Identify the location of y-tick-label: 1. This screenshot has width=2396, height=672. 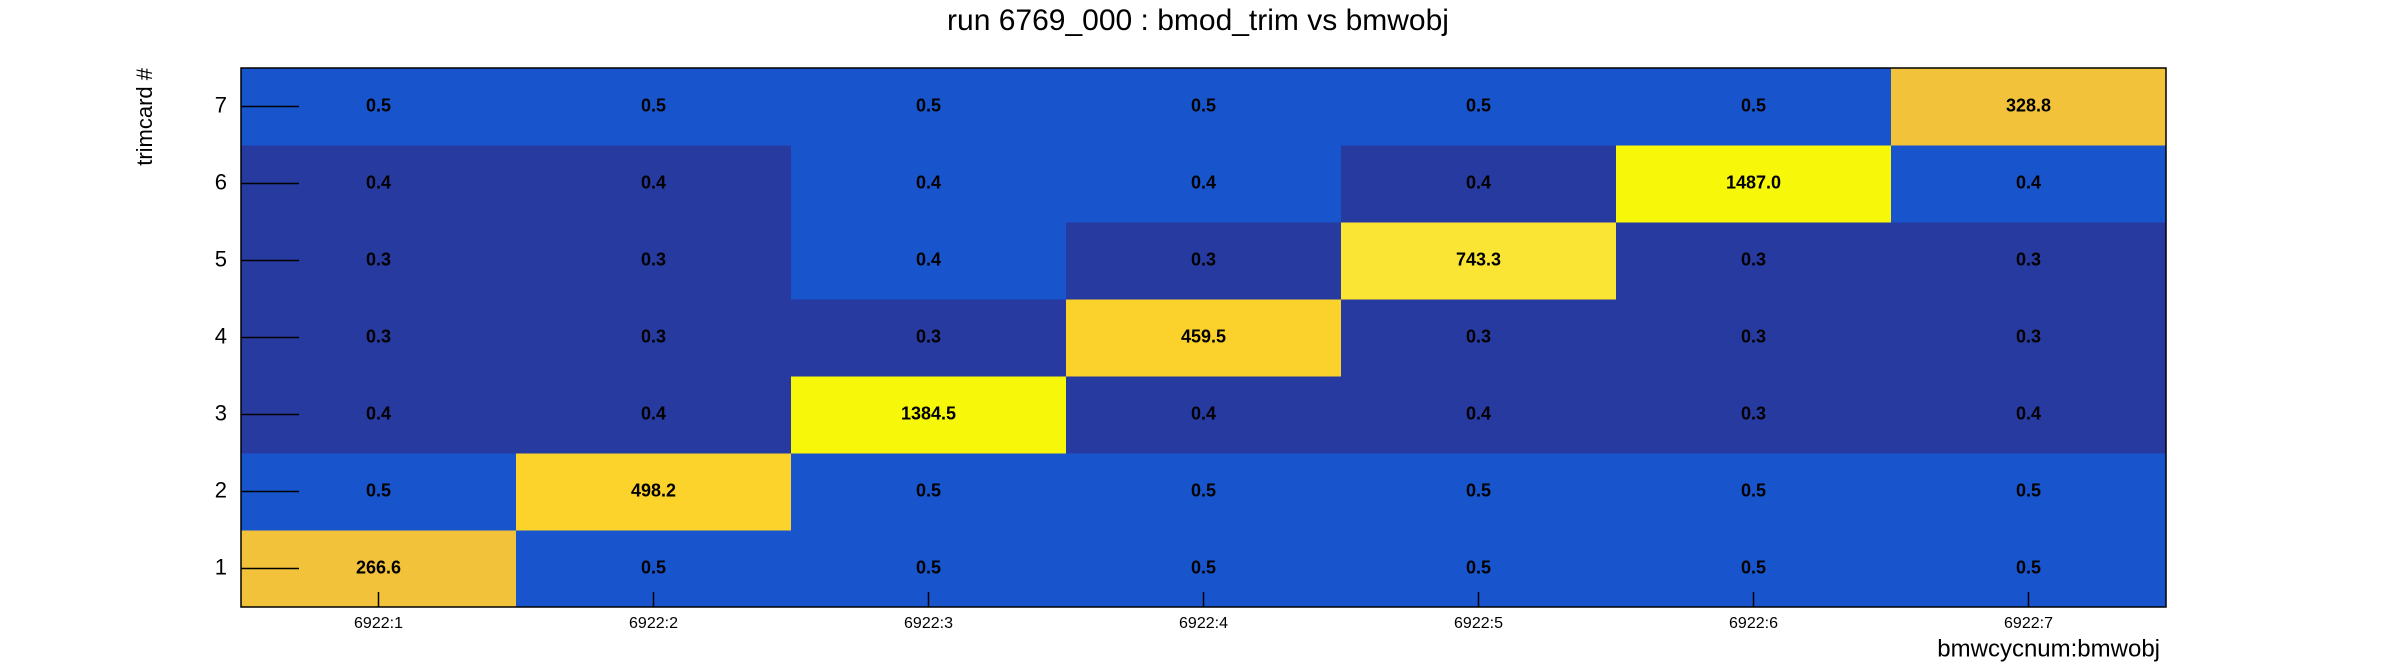
(221, 566).